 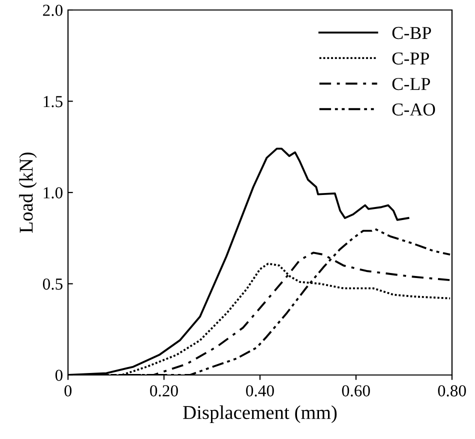 What do you see at coordinates (260, 414) in the screenshot?
I see `x-axis-title: Displacement (mm)` at bounding box center [260, 414].